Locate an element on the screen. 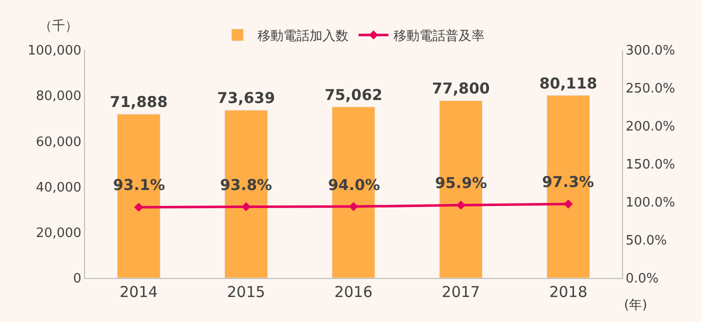 The height and width of the screenshot is (322, 702). y-tick-label: 20,000 is located at coordinates (59, 233).